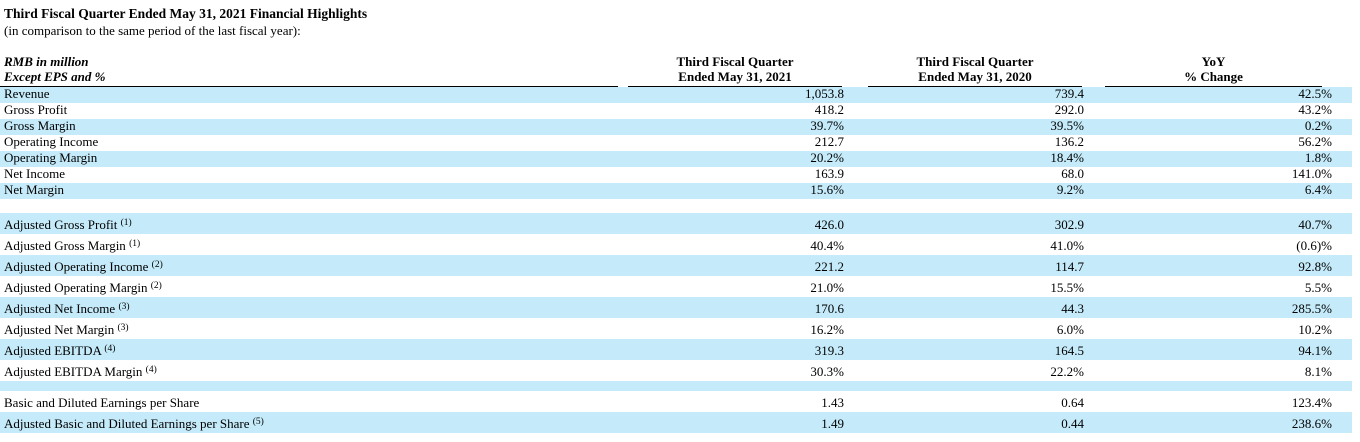  Describe the element at coordinates (1069, 224) in the screenshot. I see `value-fq2020: 302.9` at that location.